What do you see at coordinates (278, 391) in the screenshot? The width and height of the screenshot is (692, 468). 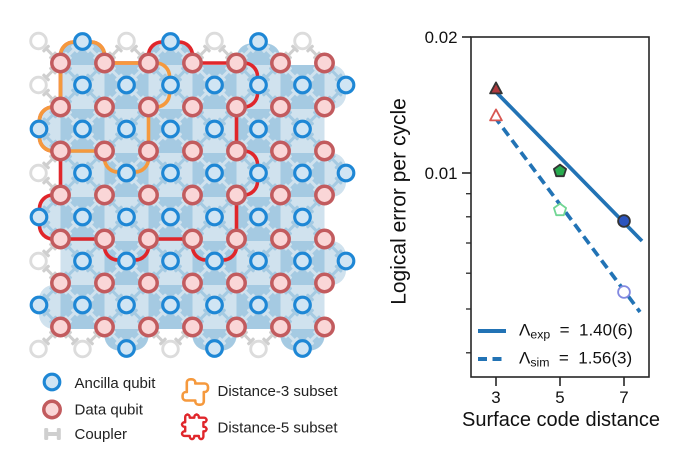 I see `svg-text: Distance-3 subset` at bounding box center [278, 391].